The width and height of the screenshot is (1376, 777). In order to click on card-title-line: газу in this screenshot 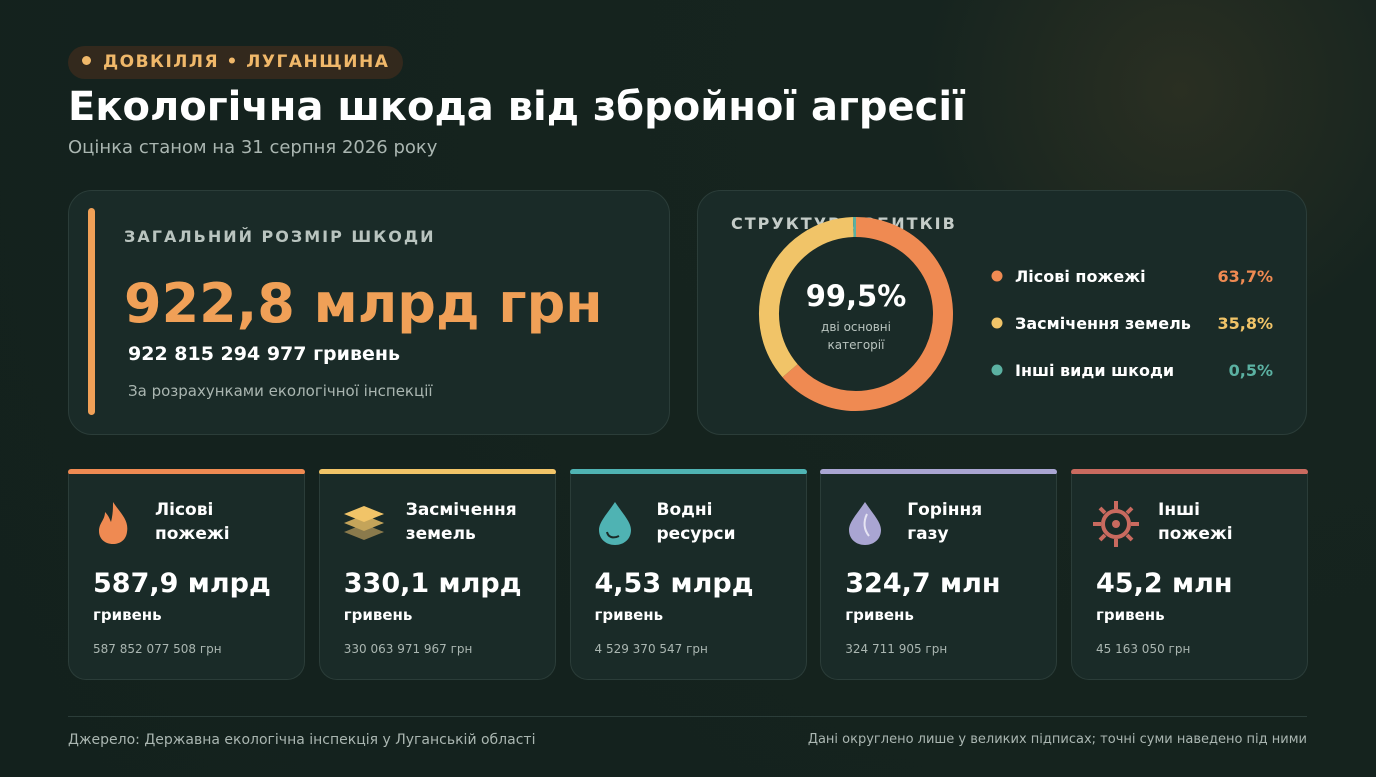, I will do `click(928, 534)`.